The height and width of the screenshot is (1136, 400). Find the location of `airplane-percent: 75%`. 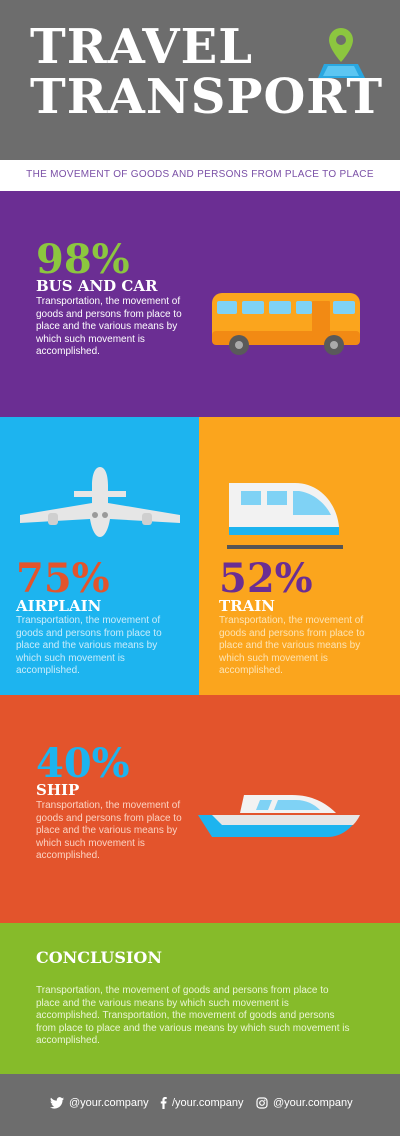

airplane-percent: 75% is located at coordinates (63, 578).